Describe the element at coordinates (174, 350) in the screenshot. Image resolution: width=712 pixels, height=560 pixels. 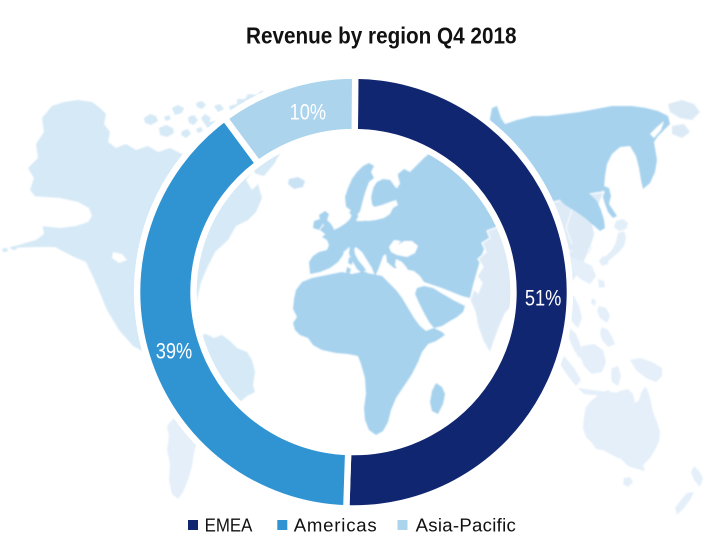
I see `svg-text: 39%` at that location.